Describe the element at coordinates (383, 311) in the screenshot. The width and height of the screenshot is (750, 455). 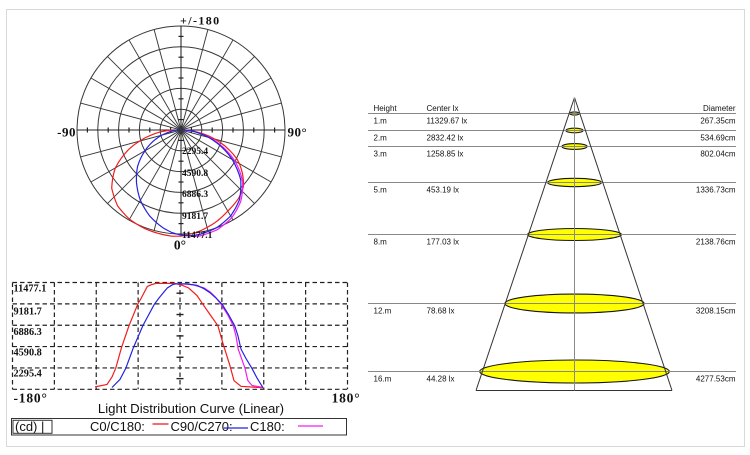
I see `svg-text: 12.m` at that location.